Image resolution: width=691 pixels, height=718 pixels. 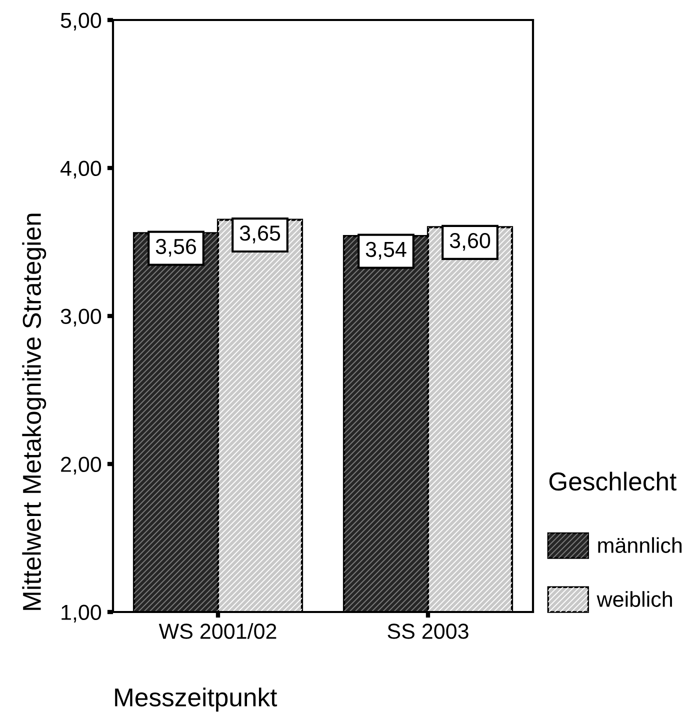 What do you see at coordinates (81, 169) in the screenshot?
I see `y-tick-label: 4,00` at bounding box center [81, 169].